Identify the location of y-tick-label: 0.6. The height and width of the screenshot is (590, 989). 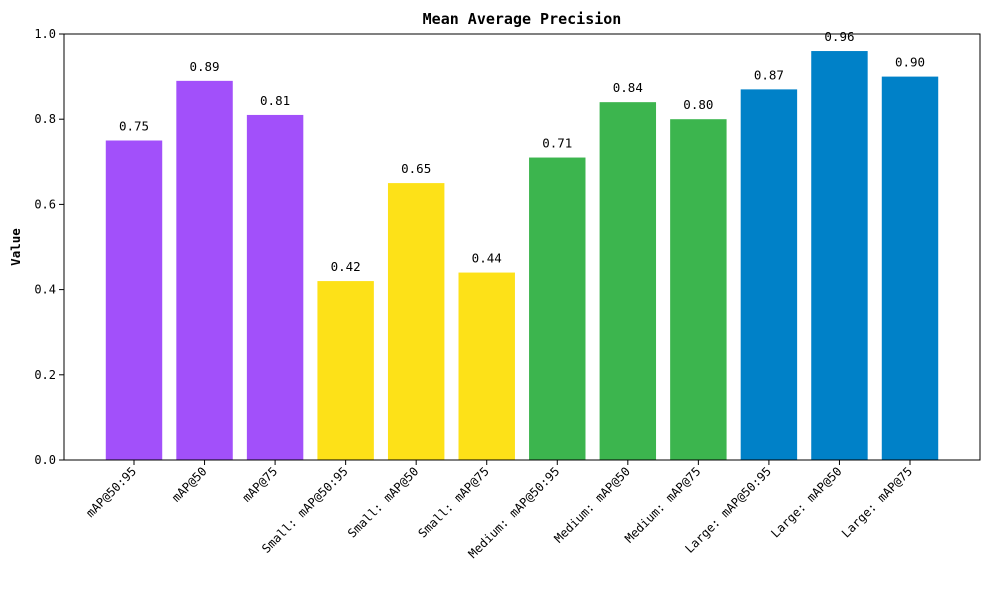
(45, 204).